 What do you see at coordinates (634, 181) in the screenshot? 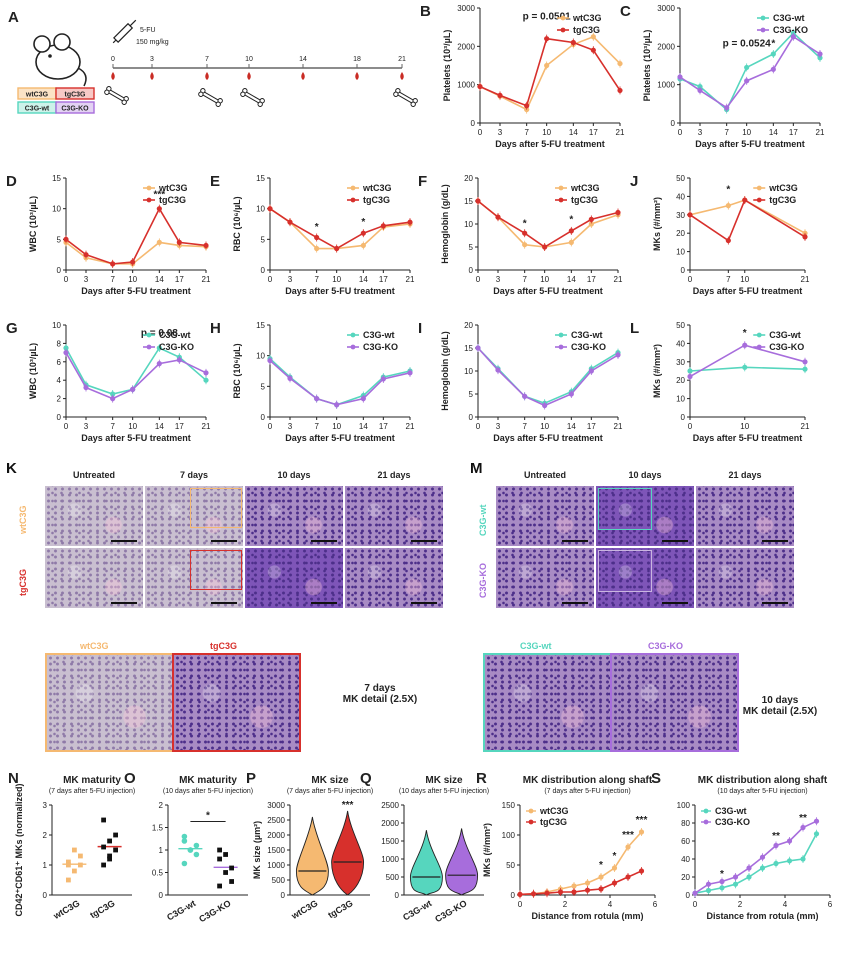
I see `panel-letter: J` at bounding box center [634, 181].